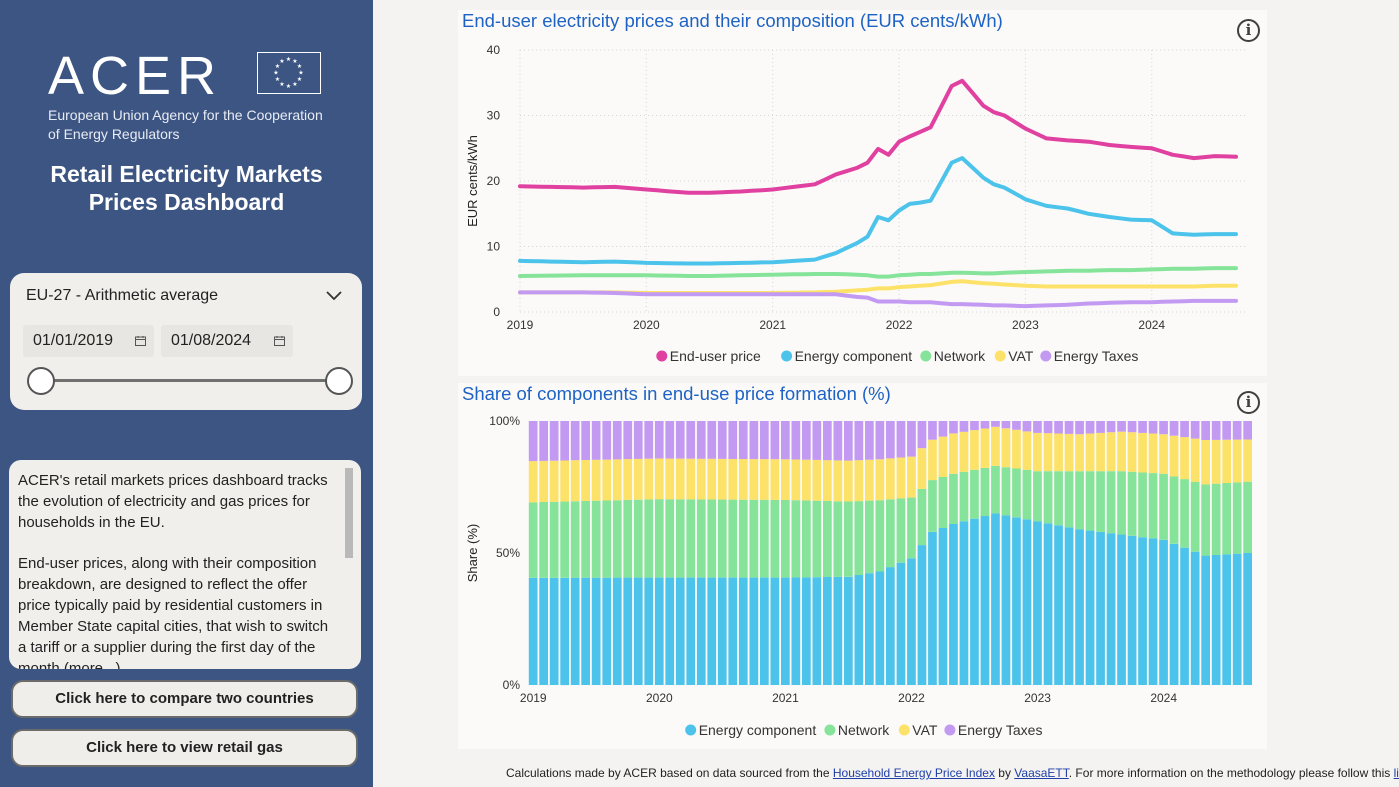 This screenshot has width=1399, height=787. Describe the element at coordinates (504, 421) in the screenshot. I see `y-tick-label: 100%` at that location.